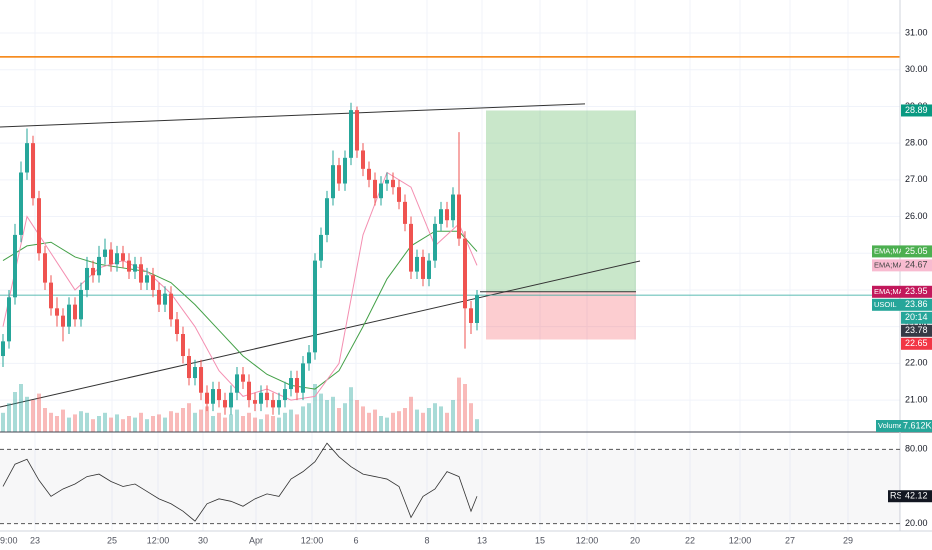 This screenshot has height=550, width=932. I want to click on volume-tag-value: 7.612K, so click(917, 425).